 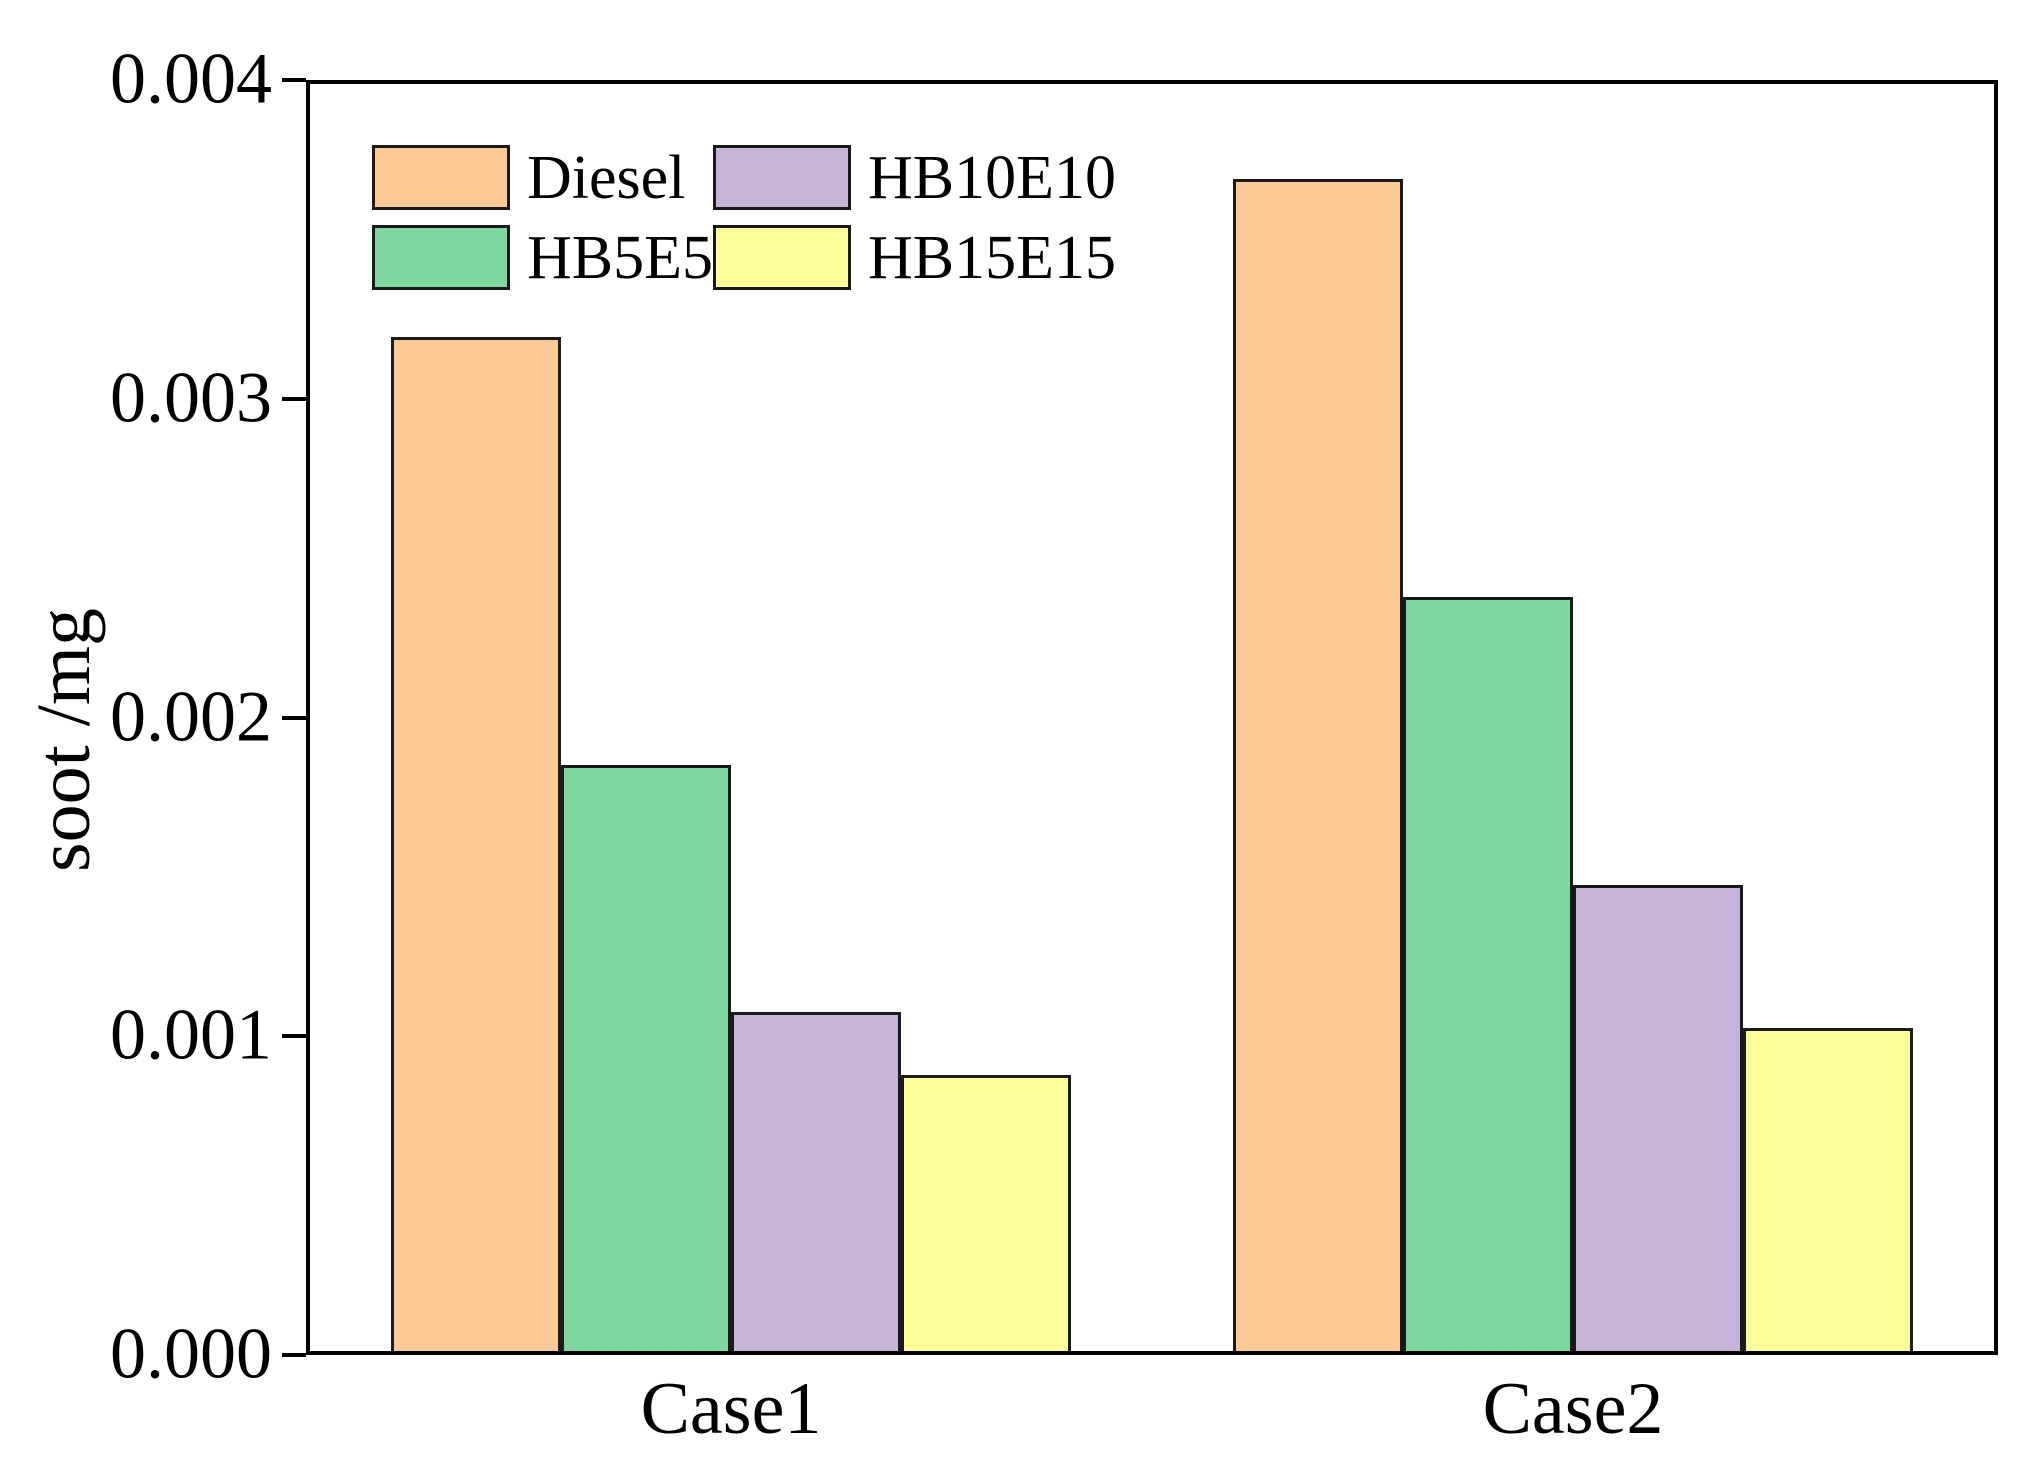 What do you see at coordinates (816, 1181) in the screenshot?
I see `bar-case1-hb10e10` at bounding box center [816, 1181].